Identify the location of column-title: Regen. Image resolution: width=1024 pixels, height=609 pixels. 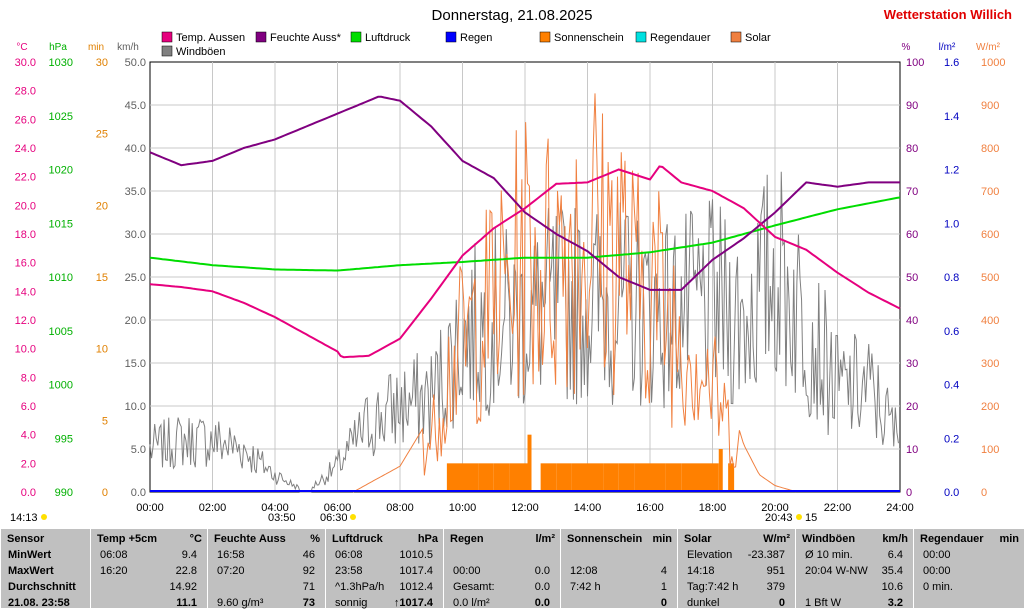
(467, 539).